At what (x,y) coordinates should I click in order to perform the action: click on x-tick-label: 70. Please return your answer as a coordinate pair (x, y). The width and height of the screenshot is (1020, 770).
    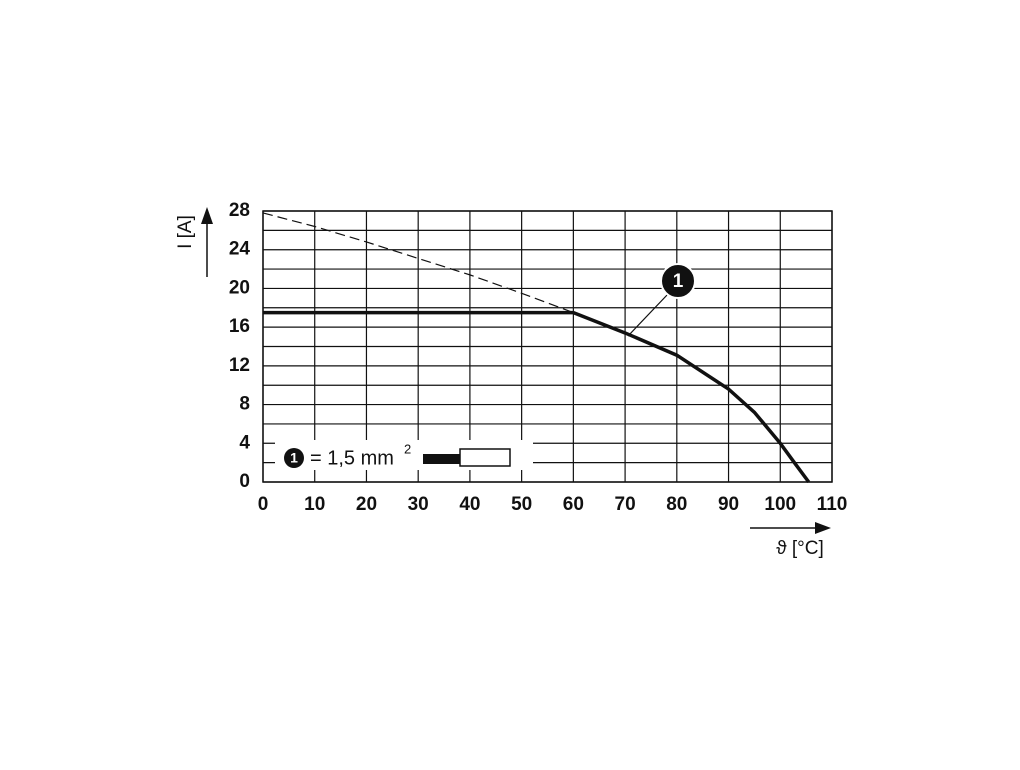
    Looking at the image, I should click on (625, 504).